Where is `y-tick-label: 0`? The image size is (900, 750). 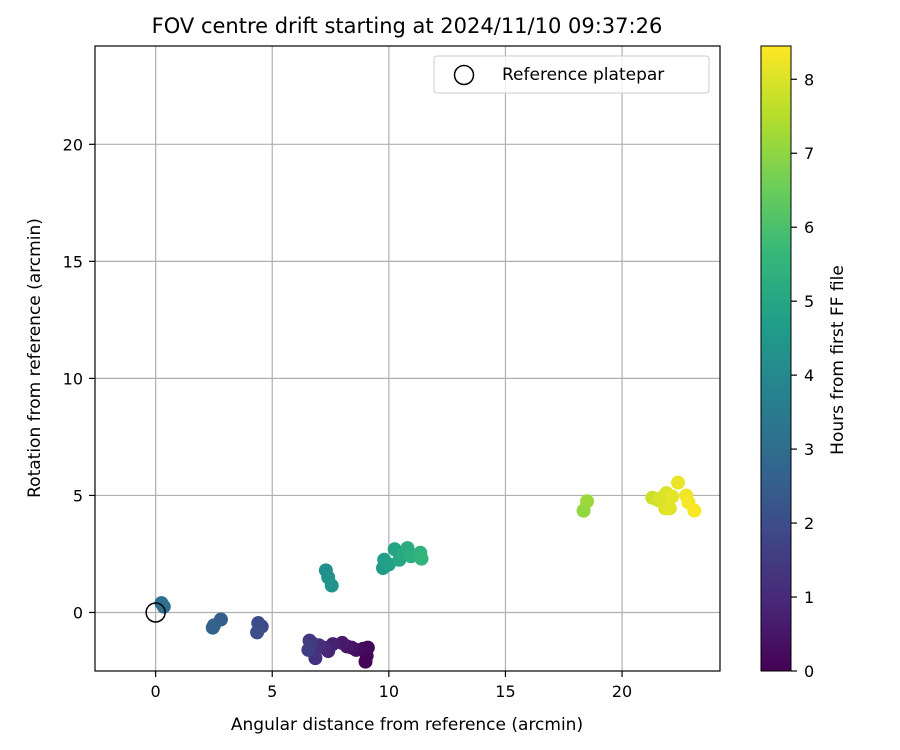
y-tick-label: 0 is located at coordinates (78, 612).